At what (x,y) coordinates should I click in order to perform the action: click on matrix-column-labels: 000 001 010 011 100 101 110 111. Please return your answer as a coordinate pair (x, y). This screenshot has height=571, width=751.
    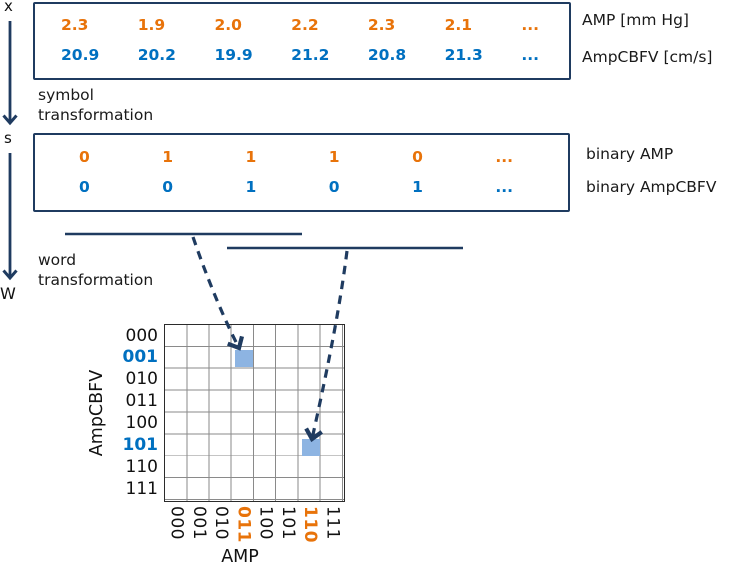
    Looking at the image, I should click on (255, 524).